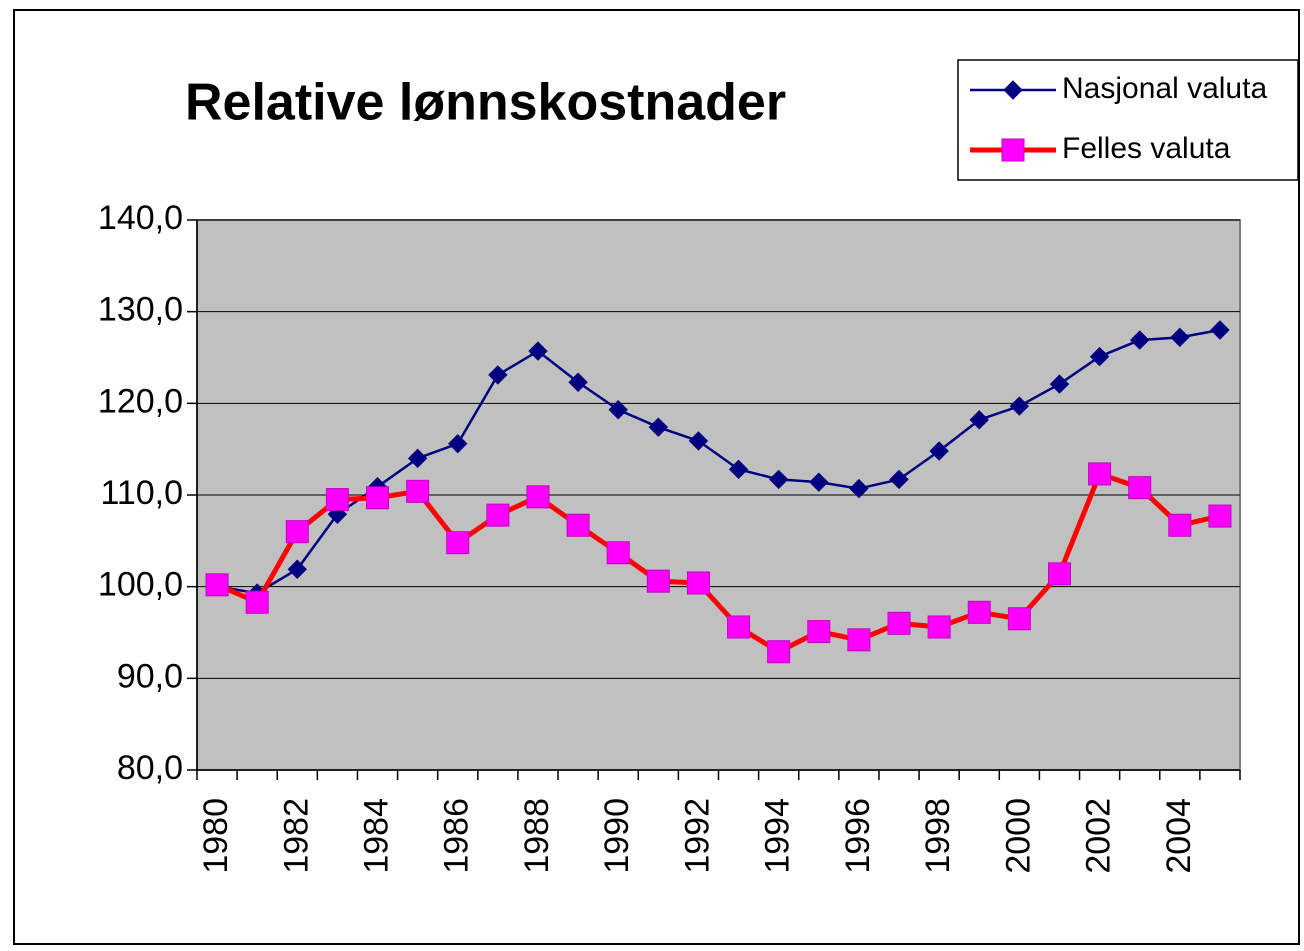 This screenshot has height=951, width=1304. What do you see at coordinates (150, 676) in the screenshot?
I see `y-tick-label: 90,0` at bounding box center [150, 676].